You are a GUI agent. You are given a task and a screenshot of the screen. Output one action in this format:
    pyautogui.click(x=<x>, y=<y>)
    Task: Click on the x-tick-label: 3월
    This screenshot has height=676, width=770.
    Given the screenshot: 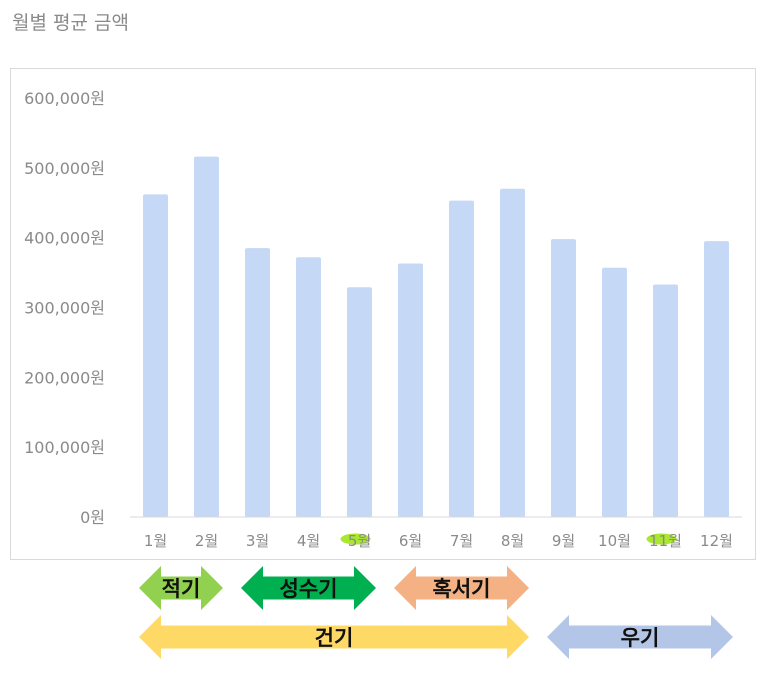 What is the action you would take?
    pyautogui.click(x=257, y=541)
    